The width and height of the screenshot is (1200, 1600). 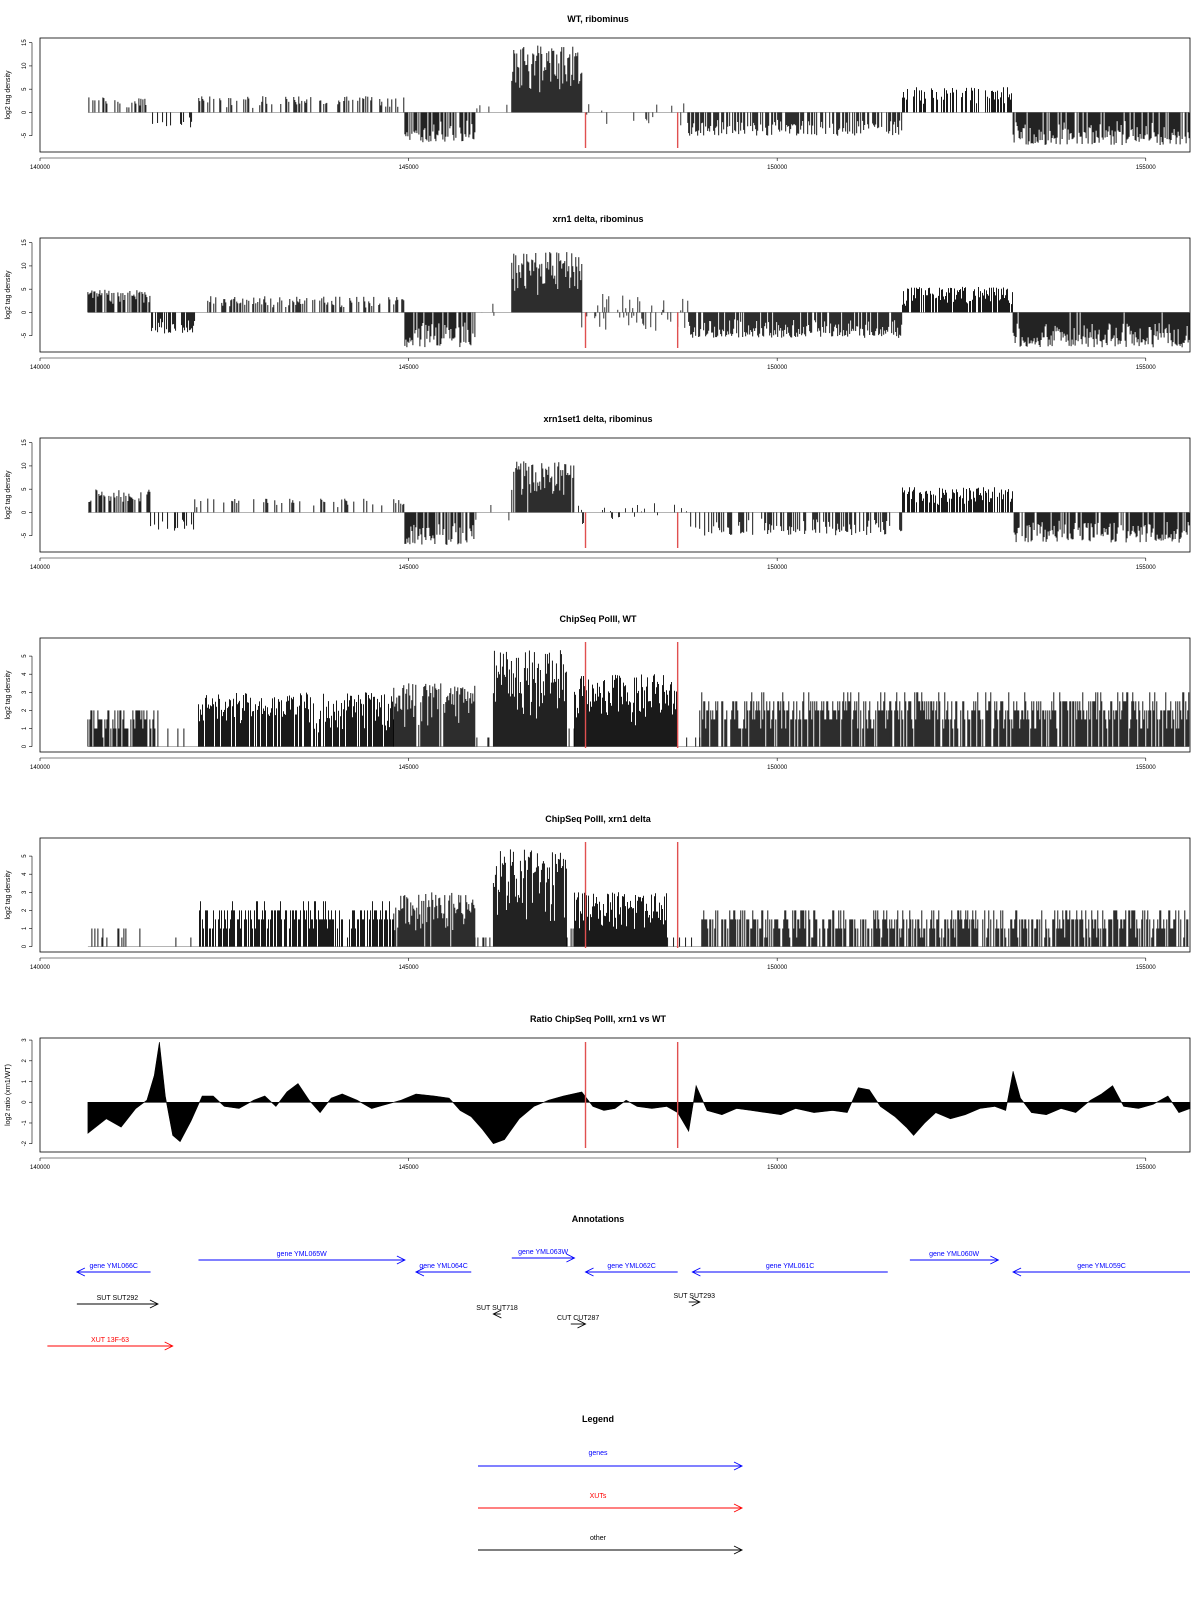 What do you see at coordinates (790, 1266) in the screenshot?
I see `gene-feature-label: gene YML061C` at bounding box center [790, 1266].